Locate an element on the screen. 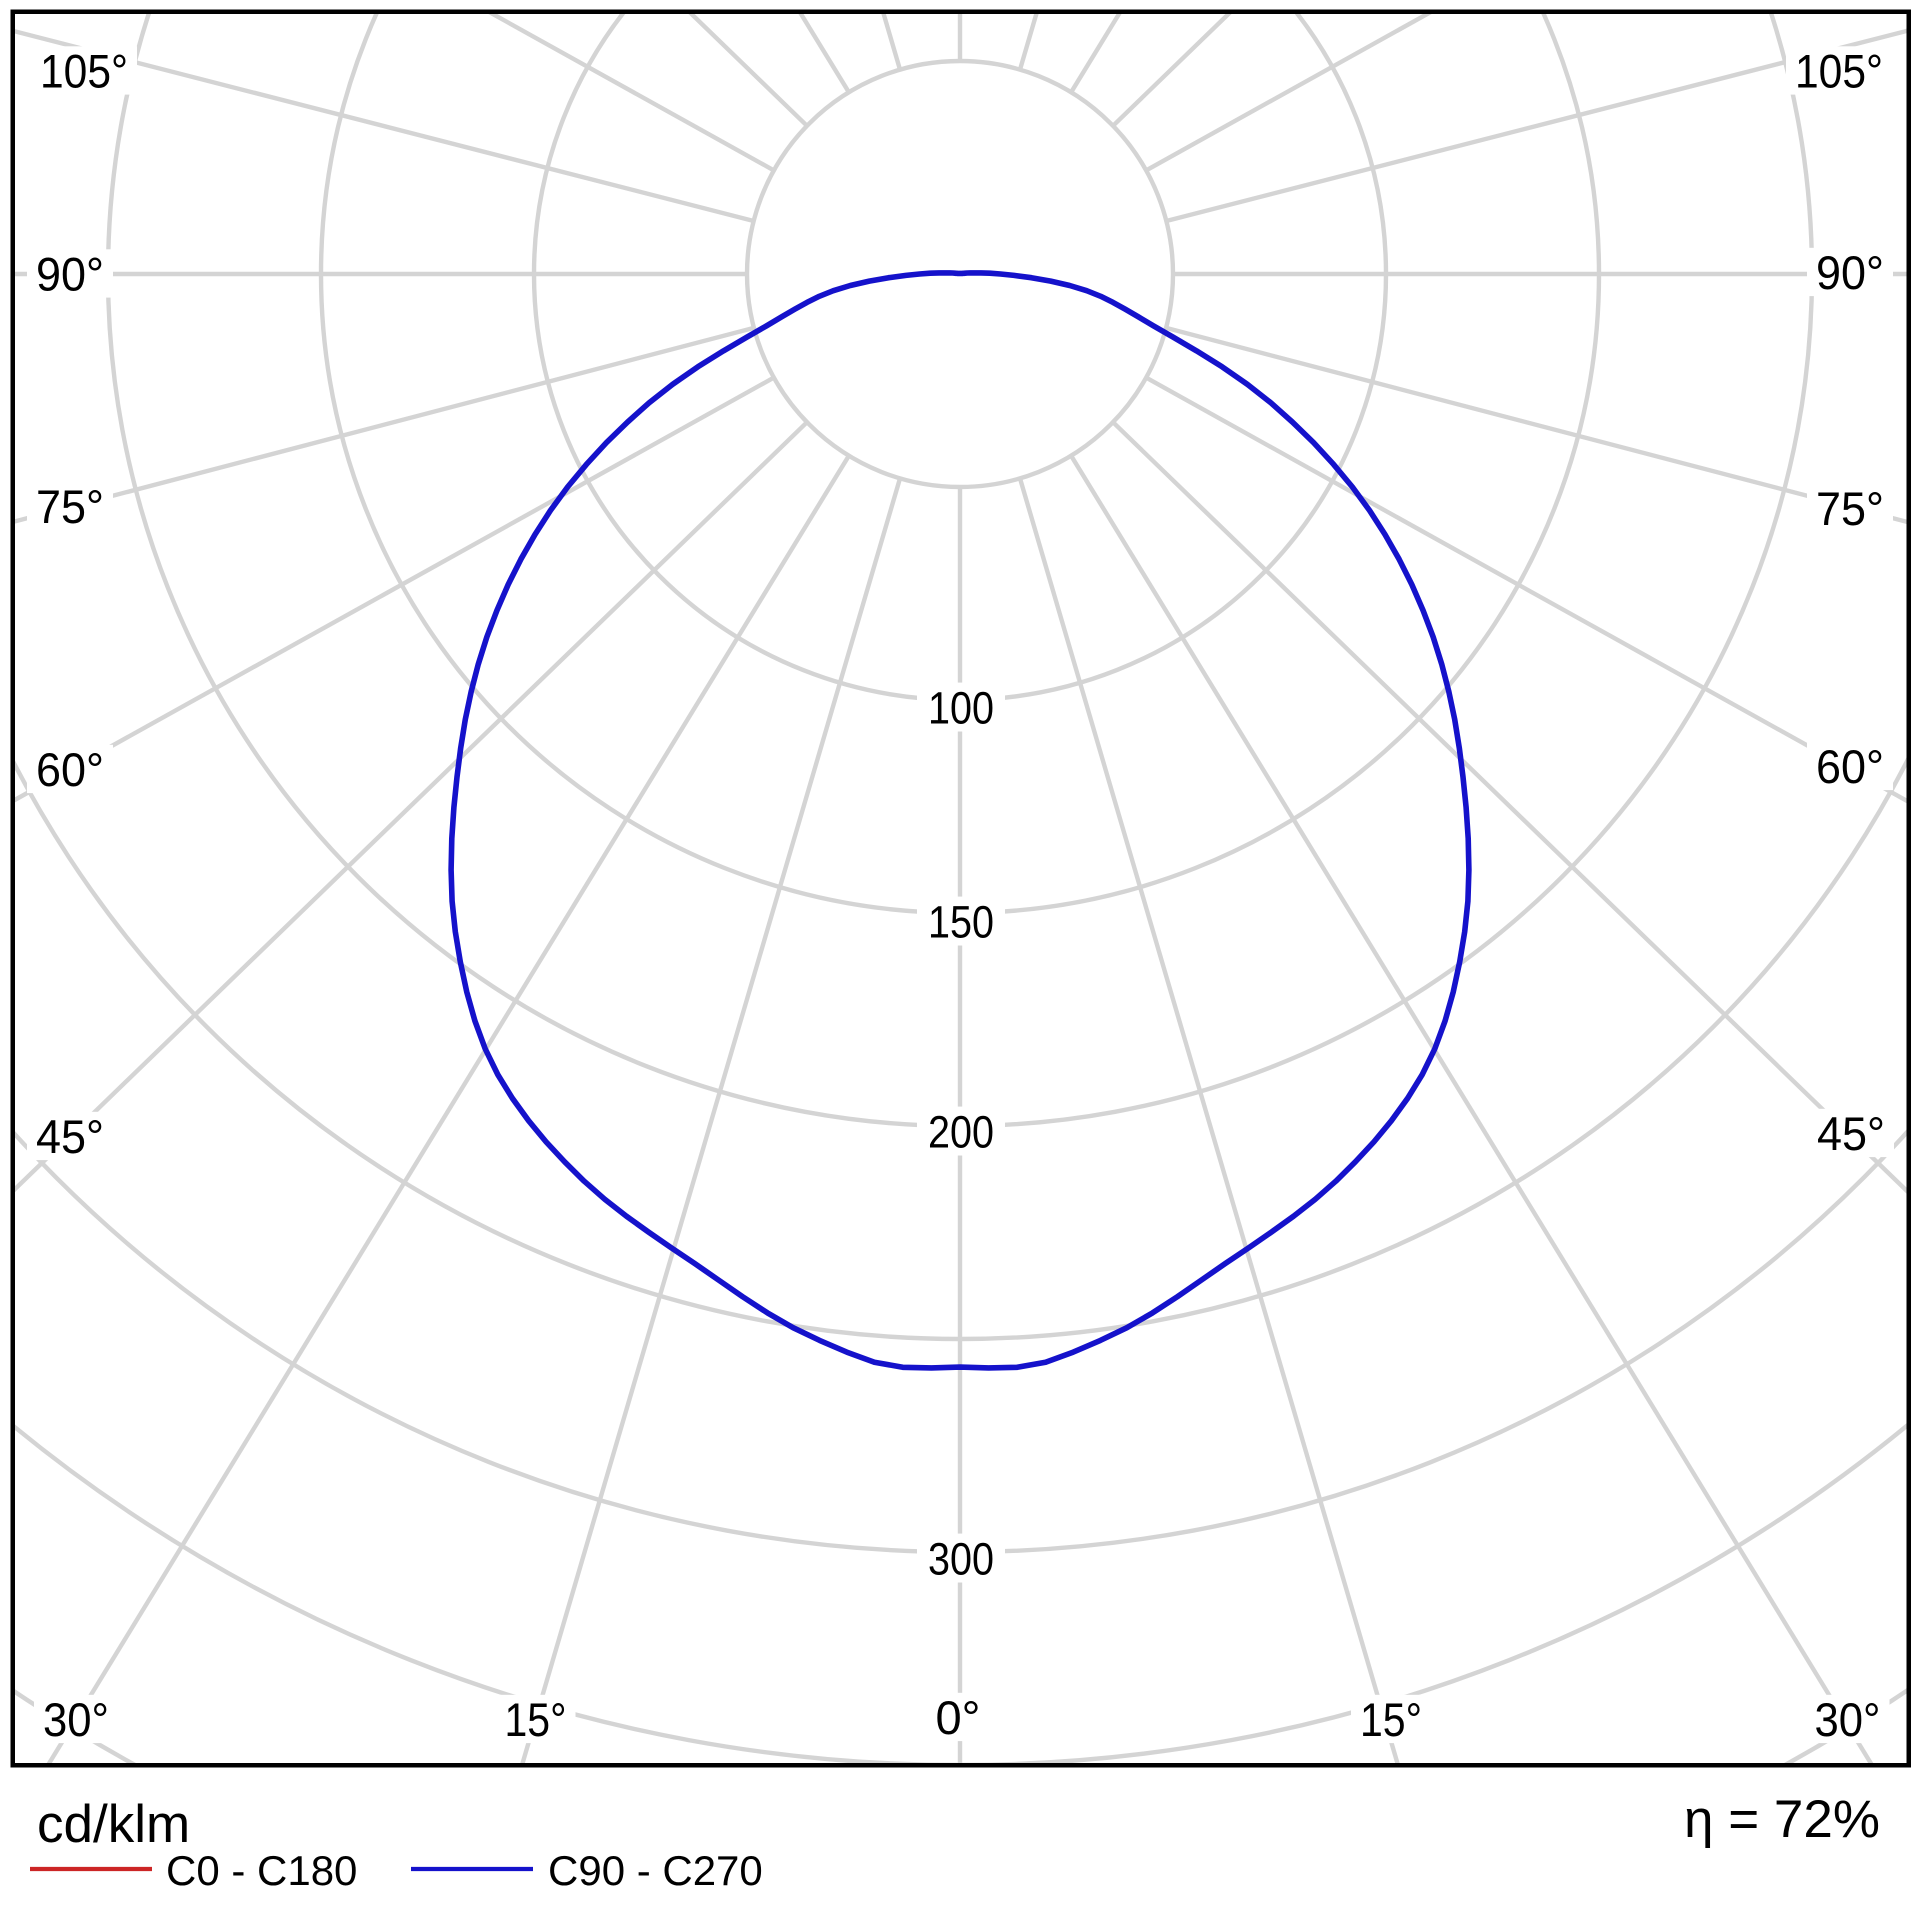 This screenshot has width=1920, height=1920. svg-text: 150 is located at coordinates (961, 921).